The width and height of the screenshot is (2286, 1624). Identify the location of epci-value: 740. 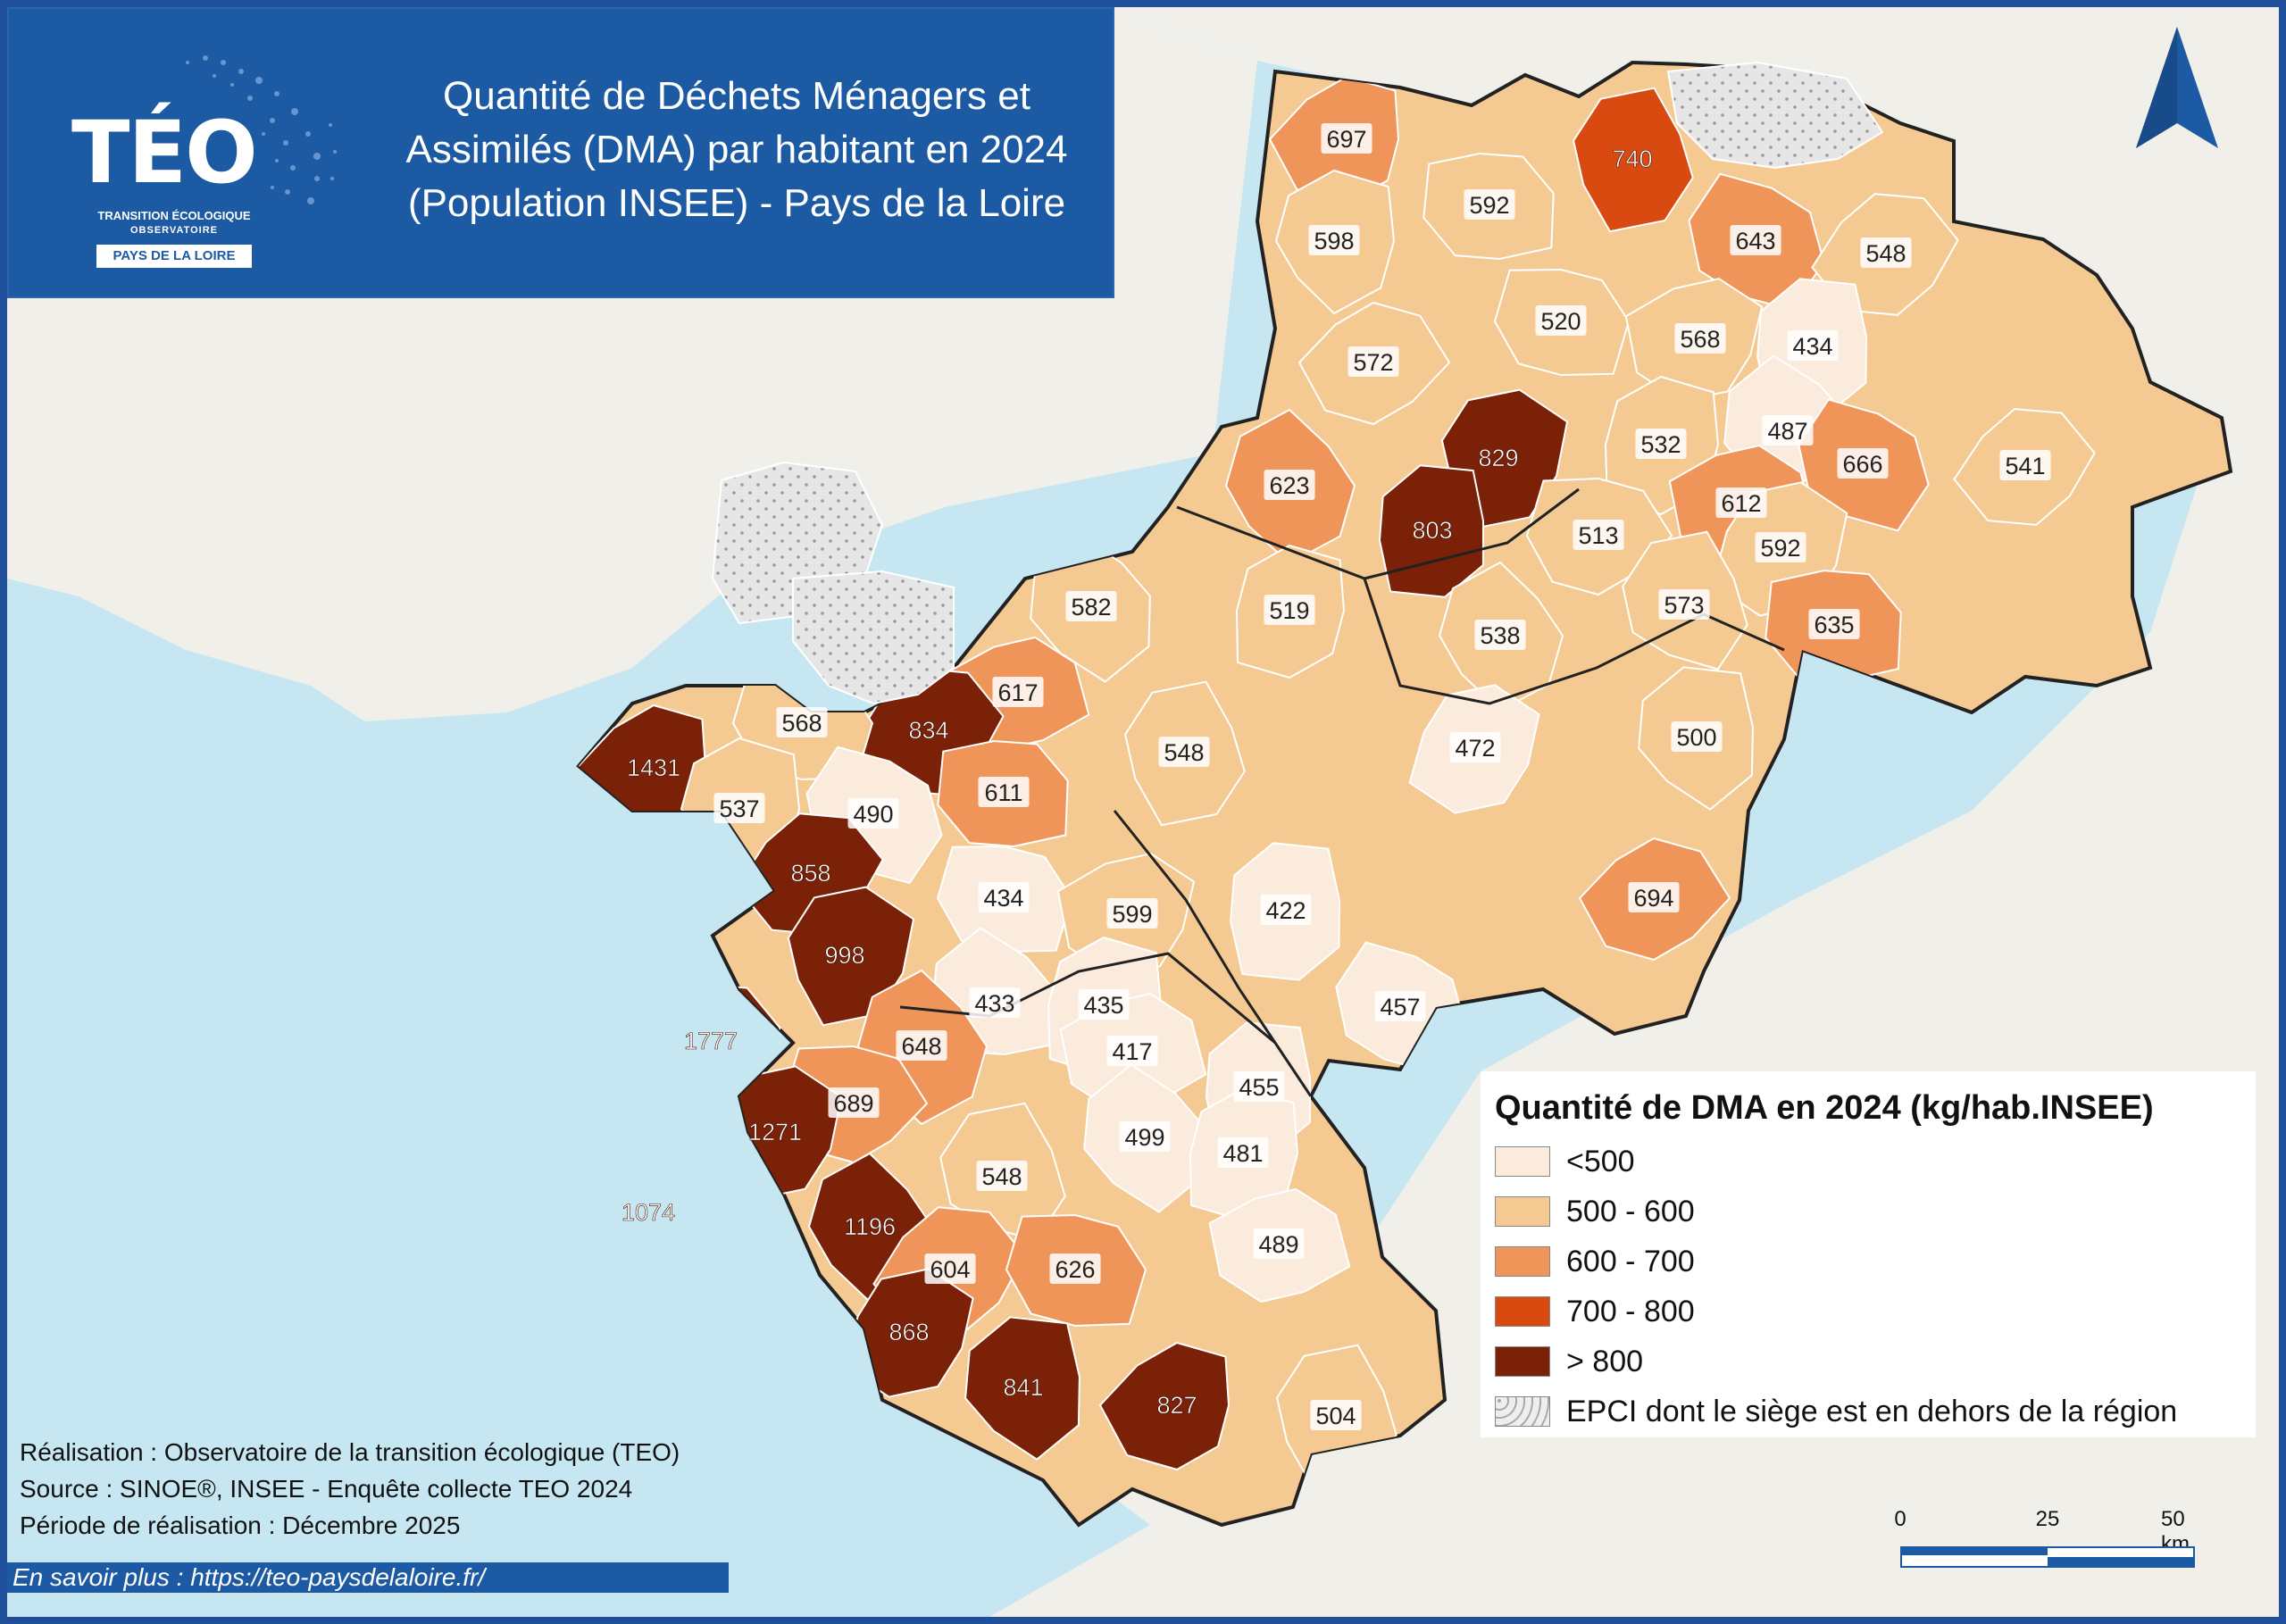
(1632, 159).